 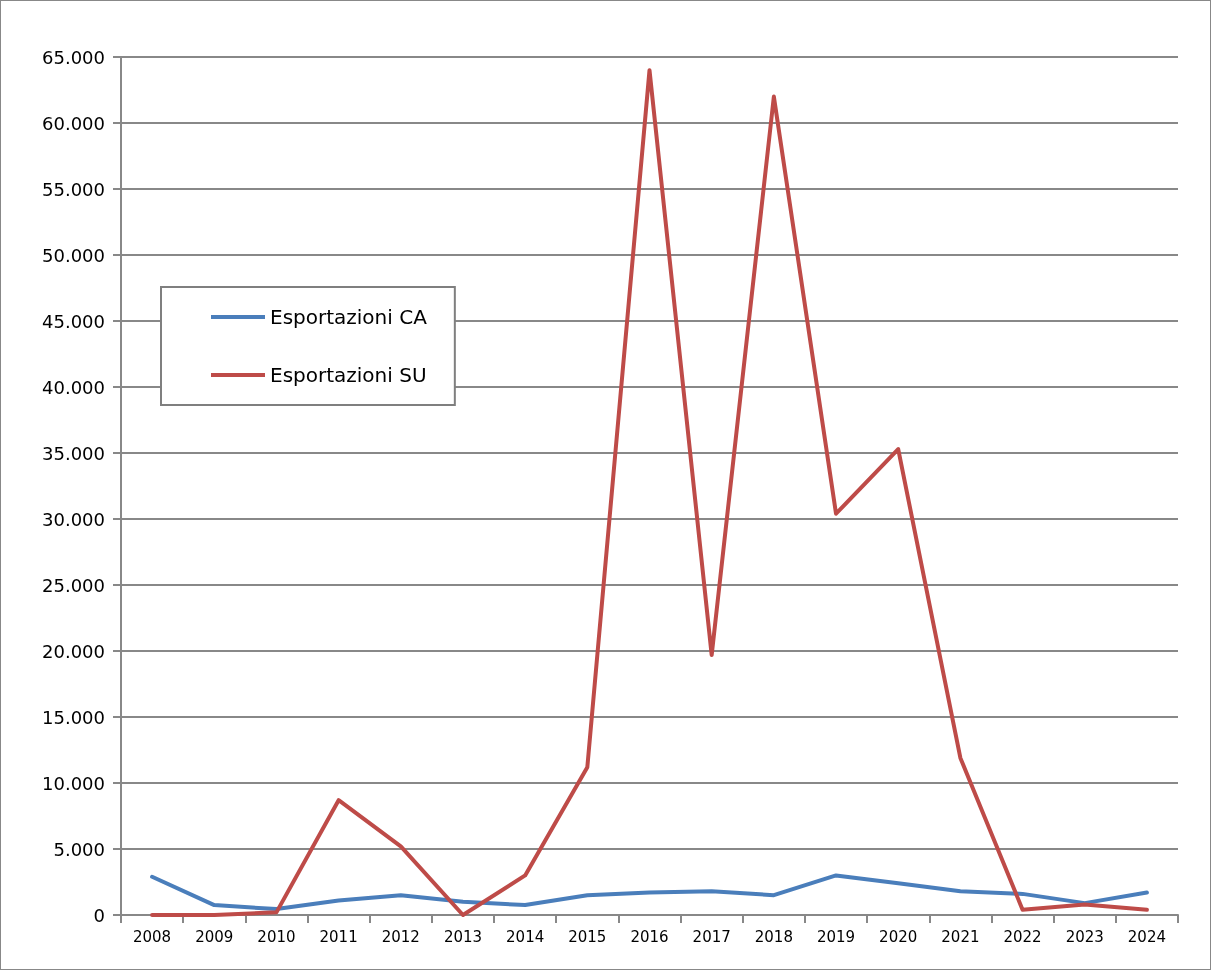 I want to click on legend-label: Esportazioni SU, so click(x=348, y=375).